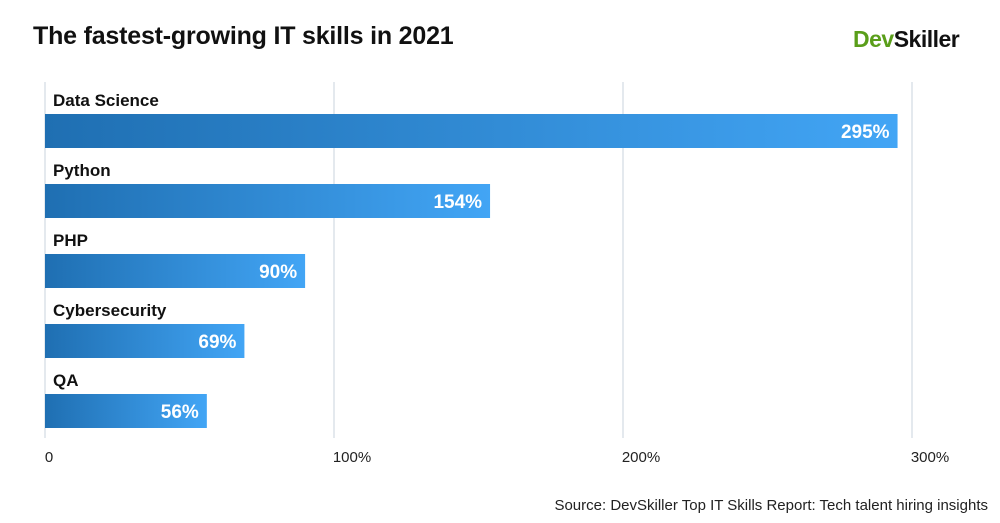  I want to click on category-label: Data Science, so click(106, 100).